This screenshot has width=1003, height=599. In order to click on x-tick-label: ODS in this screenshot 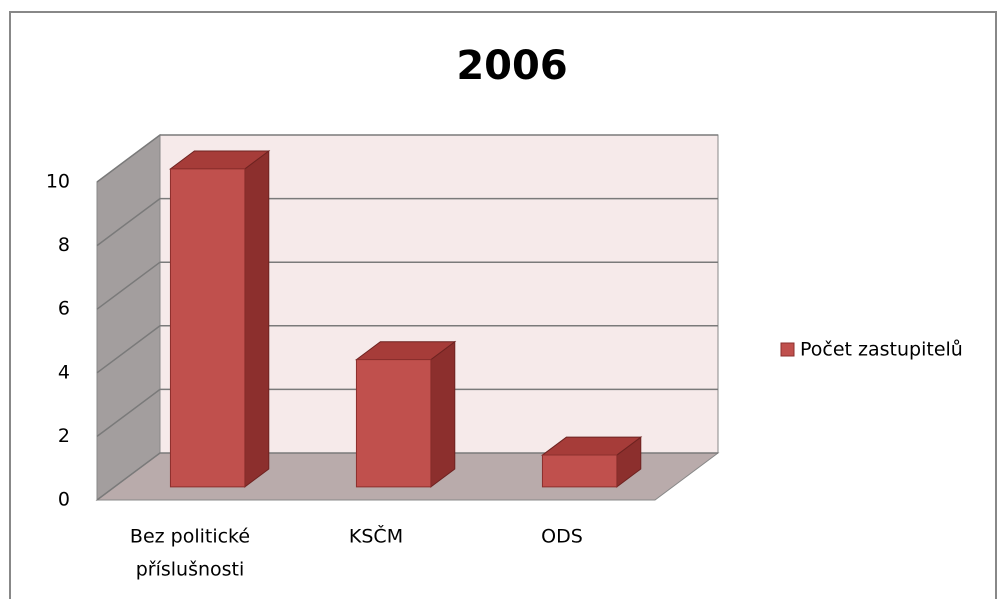, I will do `click(562, 537)`.